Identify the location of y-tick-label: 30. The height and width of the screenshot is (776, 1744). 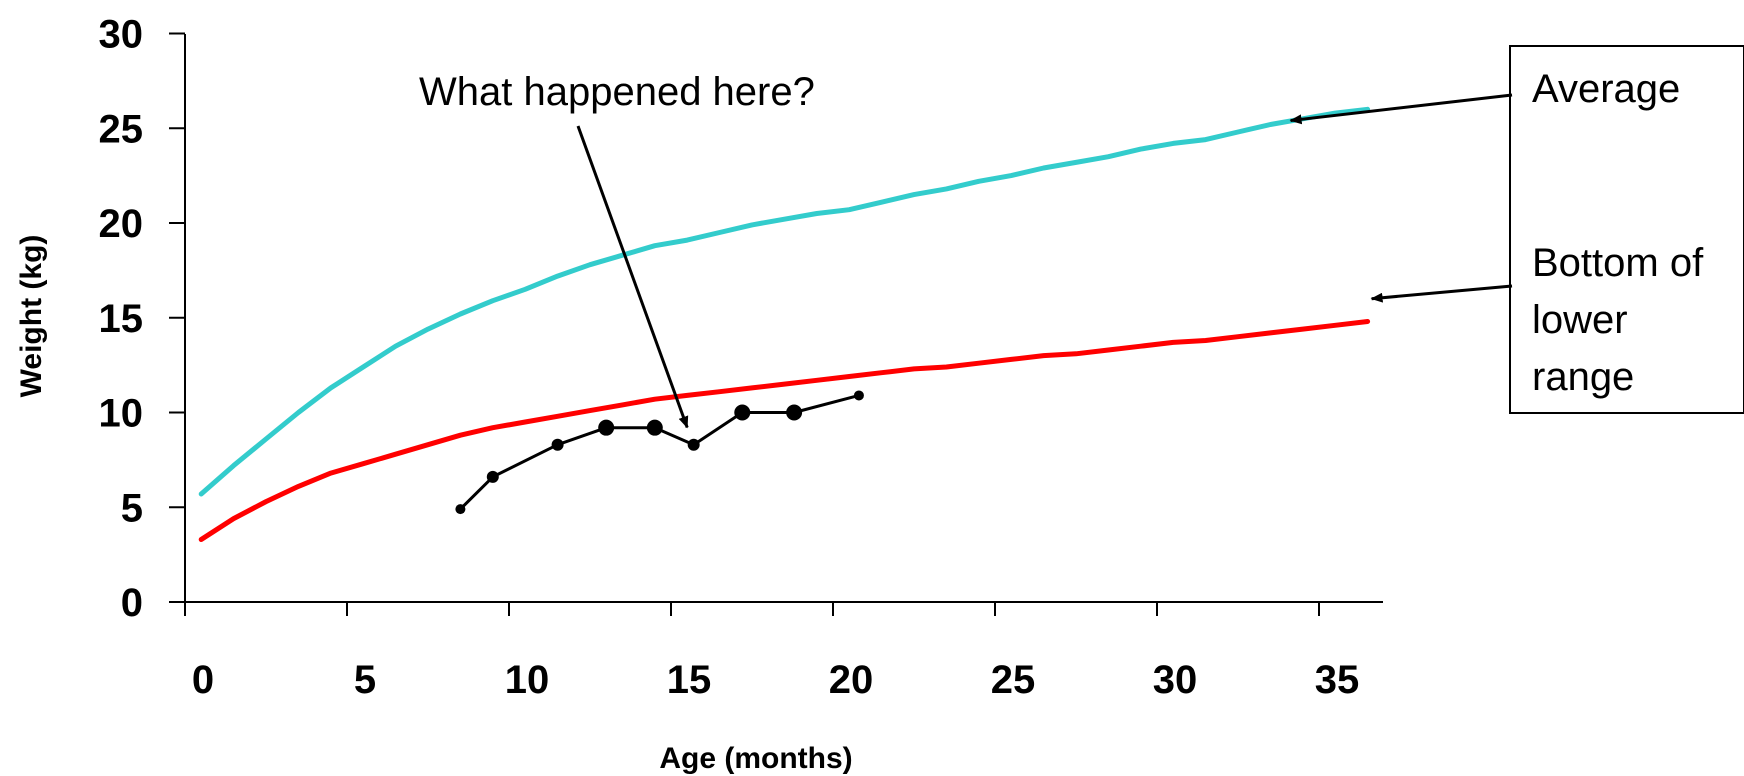
(121, 35).